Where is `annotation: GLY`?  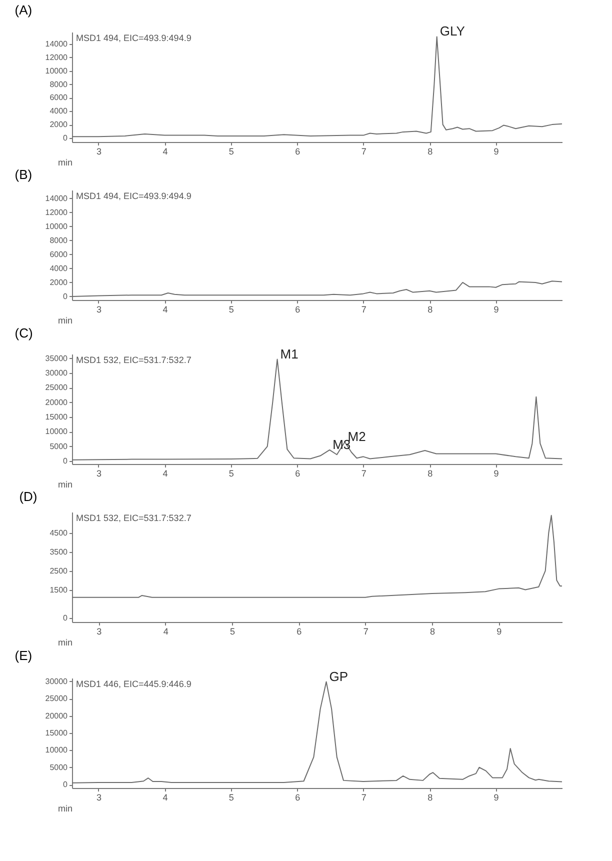
annotation: GLY is located at coordinates (453, 31).